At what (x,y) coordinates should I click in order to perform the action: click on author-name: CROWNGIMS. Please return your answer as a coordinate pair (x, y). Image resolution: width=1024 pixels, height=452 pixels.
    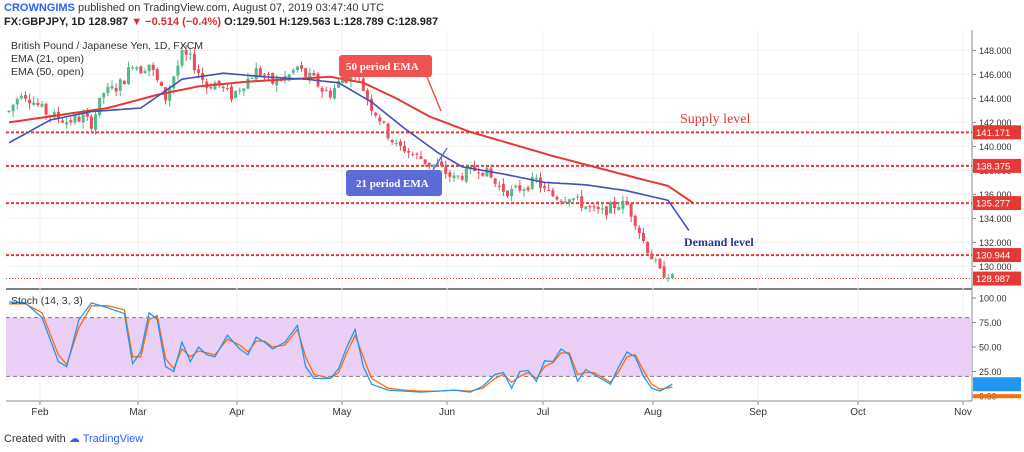
    Looking at the image, I should click on (39, 8).